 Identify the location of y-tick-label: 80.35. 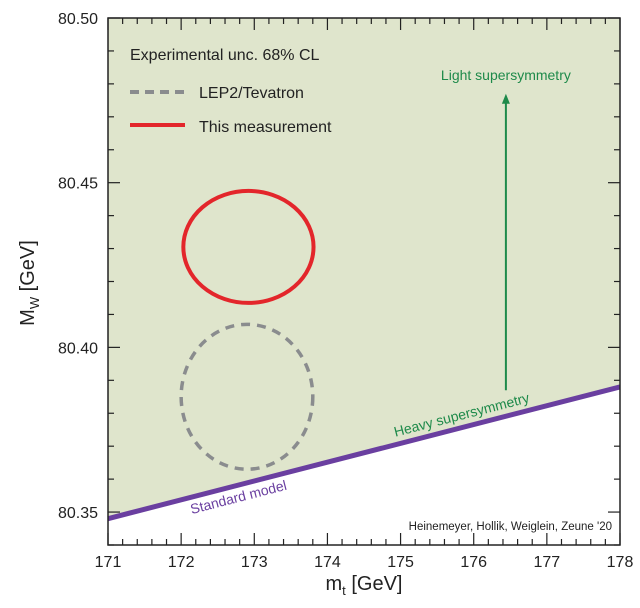
(78, 513).